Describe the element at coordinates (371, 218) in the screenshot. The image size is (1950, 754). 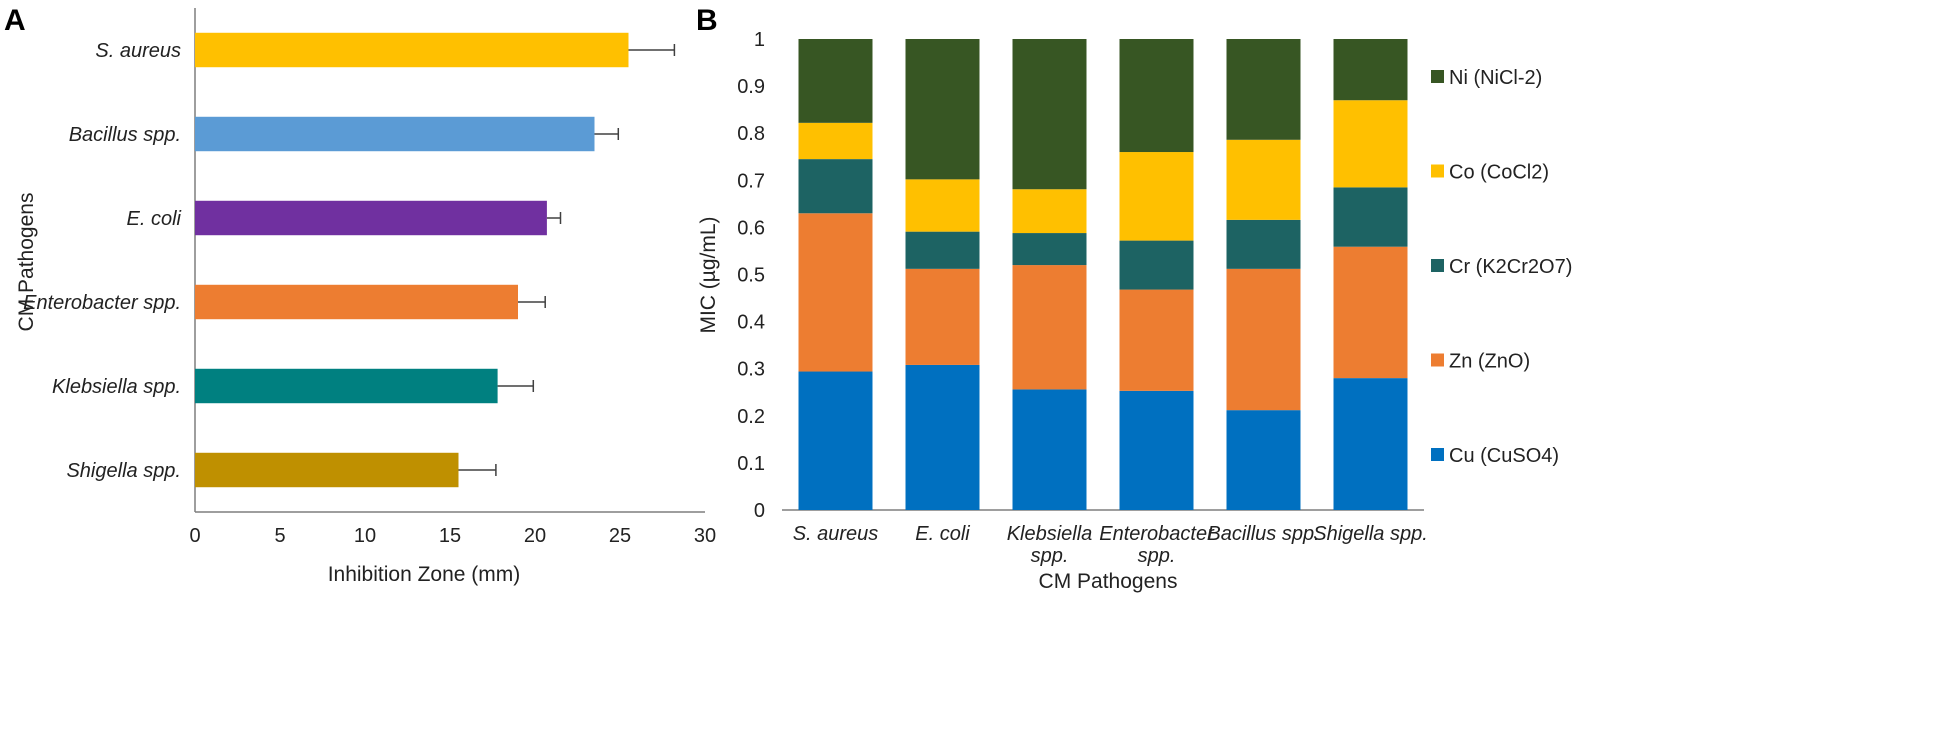
I see `bar-e-coli` at that location.